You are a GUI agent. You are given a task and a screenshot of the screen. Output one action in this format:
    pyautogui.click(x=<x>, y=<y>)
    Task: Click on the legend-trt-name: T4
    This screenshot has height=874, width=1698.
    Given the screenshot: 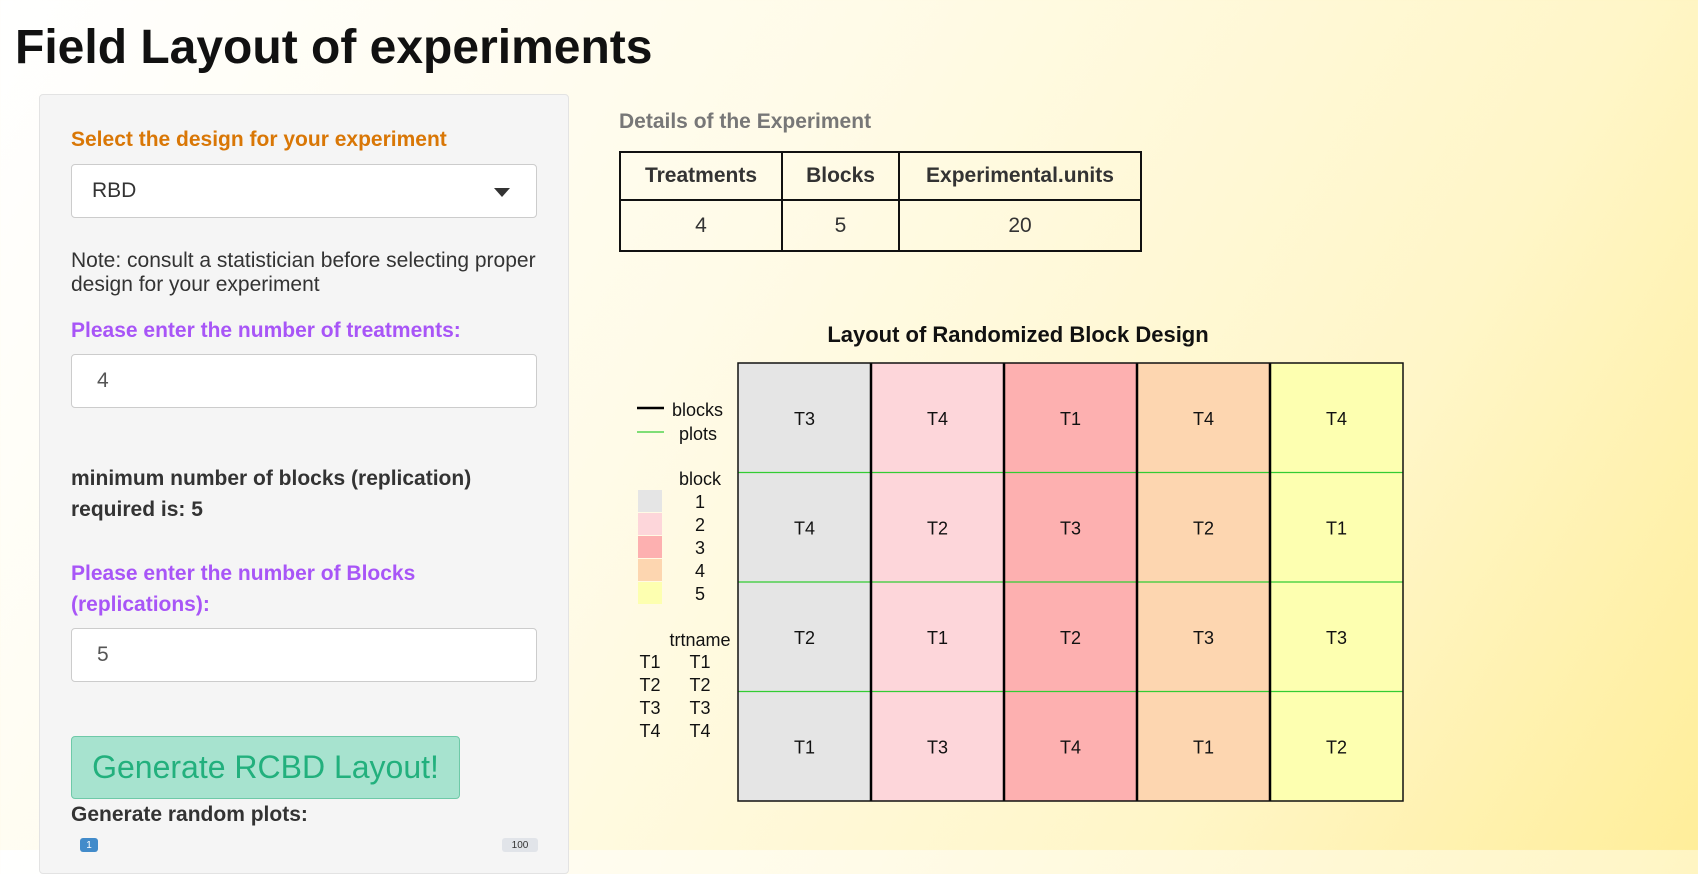 What is the action you would take?
    pyautogui.click(x=699, y=731)
    